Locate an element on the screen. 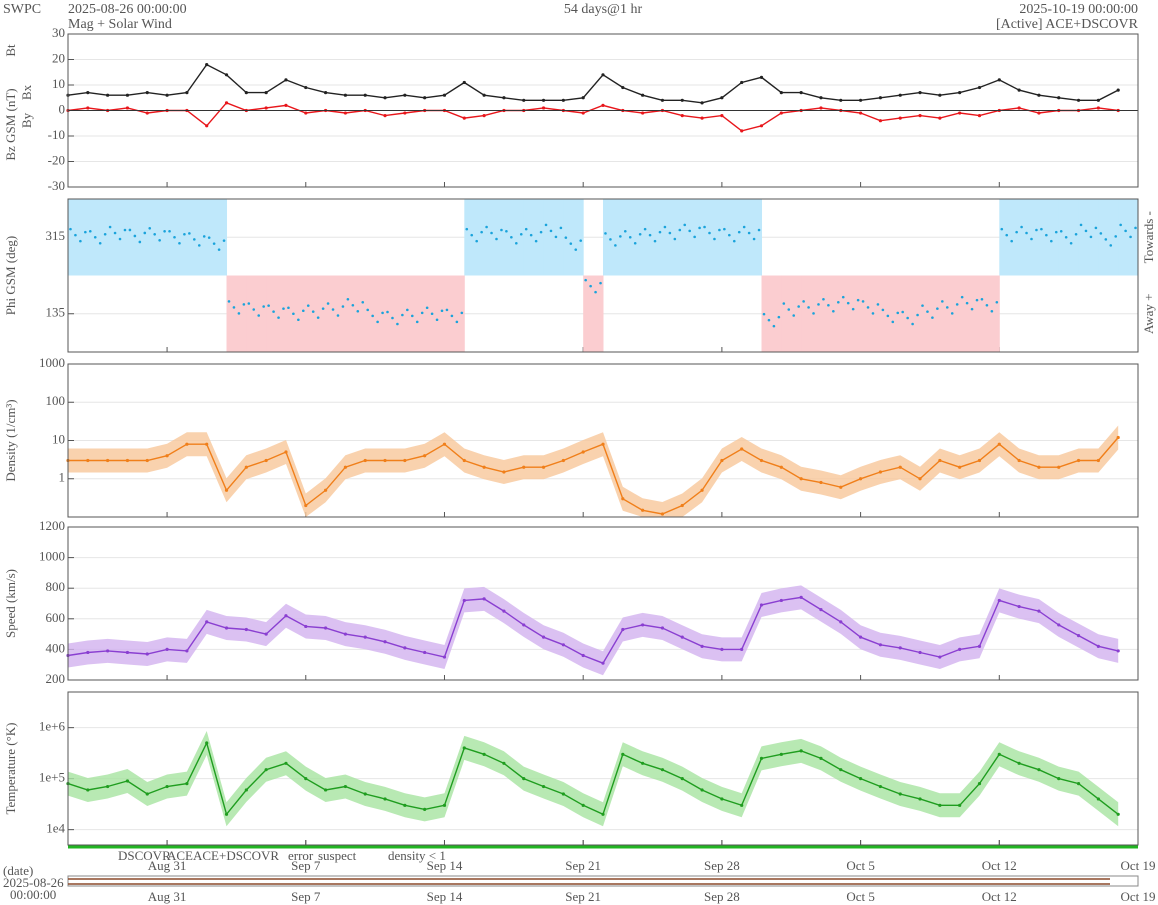 Image resolution: width=1158 pixels, height=905 pixels. y-tick-label: 30 is located at coordinates (58, 32).